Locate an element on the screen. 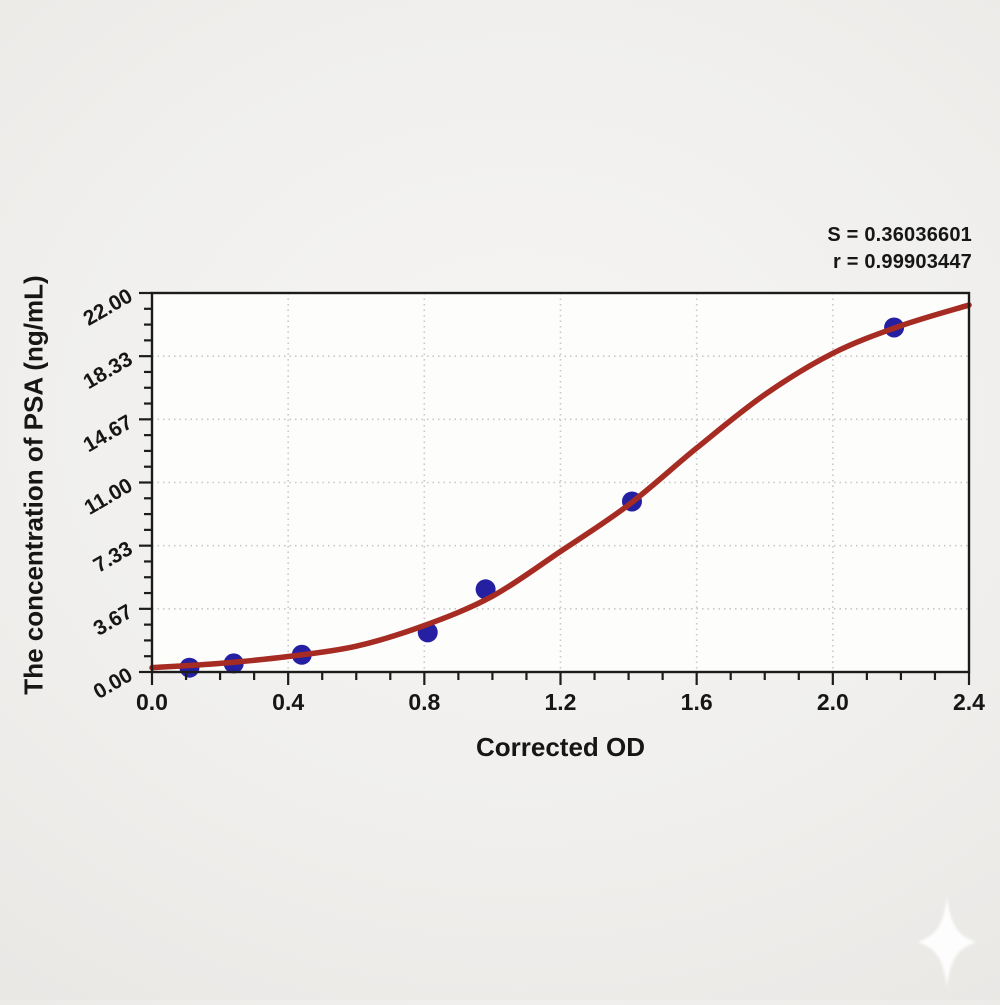  r-value: r = 0.99903447 is located at coordinates (902, 262).